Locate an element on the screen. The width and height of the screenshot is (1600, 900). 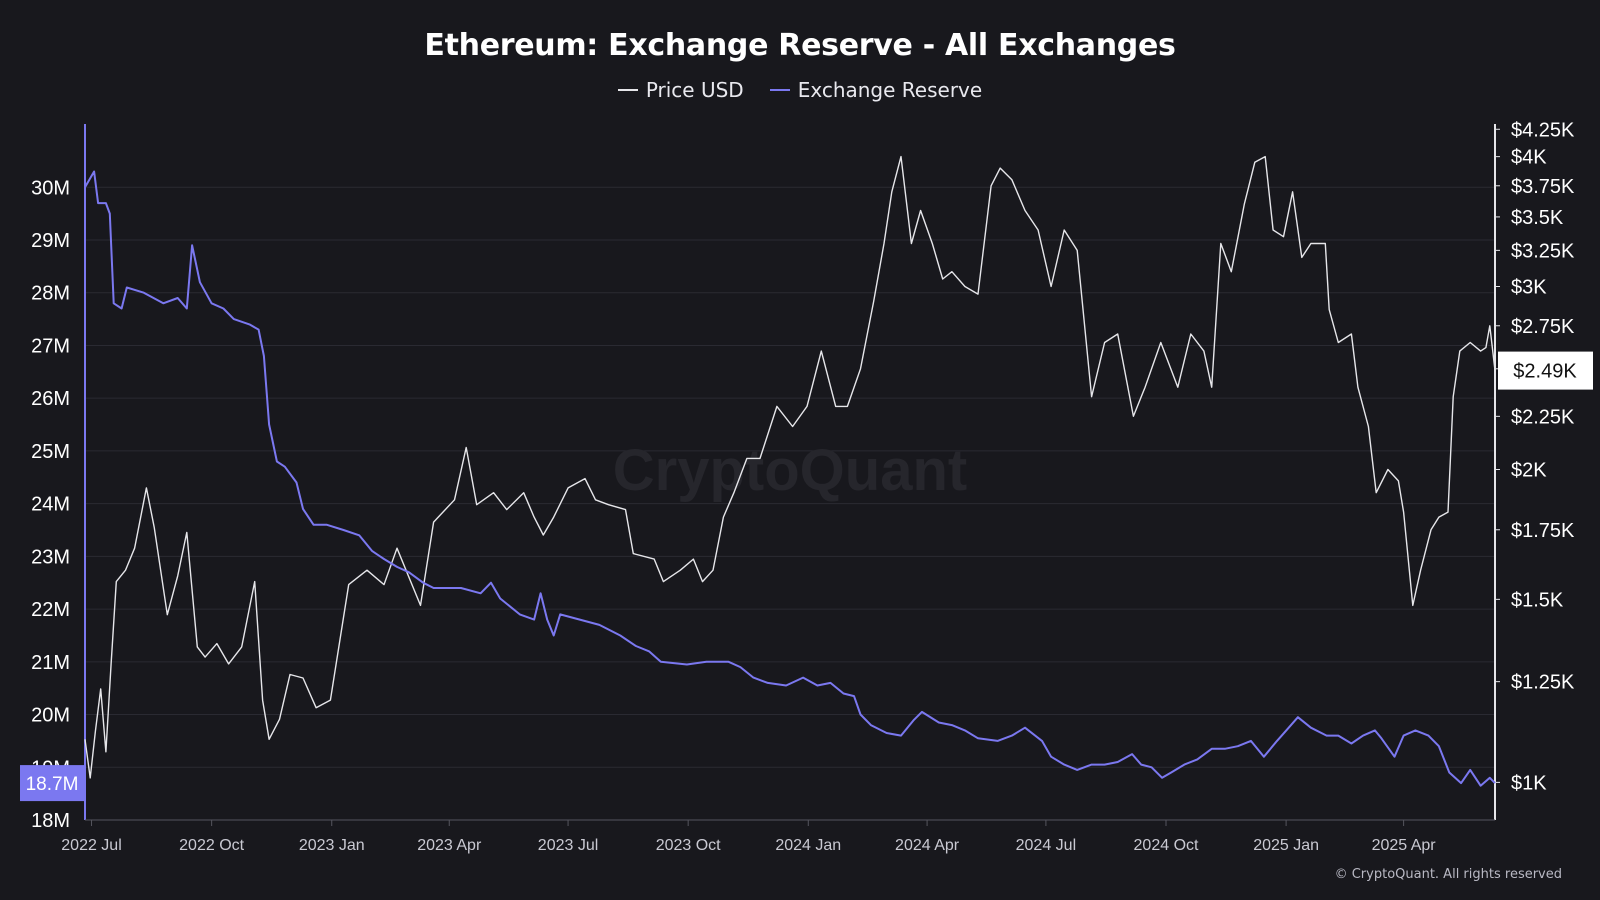
legend-label-reserve: Exchange Reserve is located at coordinates (890, 90).